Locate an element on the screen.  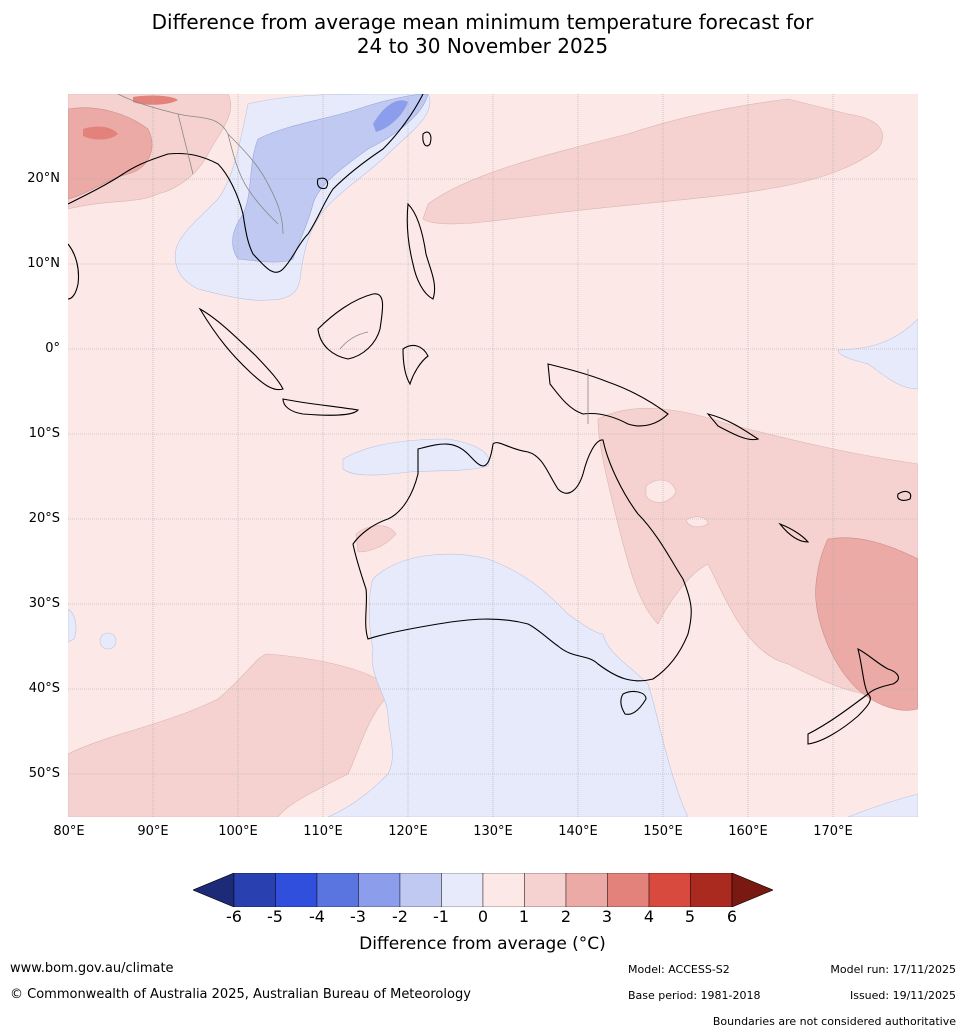
cb-tick-m3: -3 is located at coordinates (358, 916).